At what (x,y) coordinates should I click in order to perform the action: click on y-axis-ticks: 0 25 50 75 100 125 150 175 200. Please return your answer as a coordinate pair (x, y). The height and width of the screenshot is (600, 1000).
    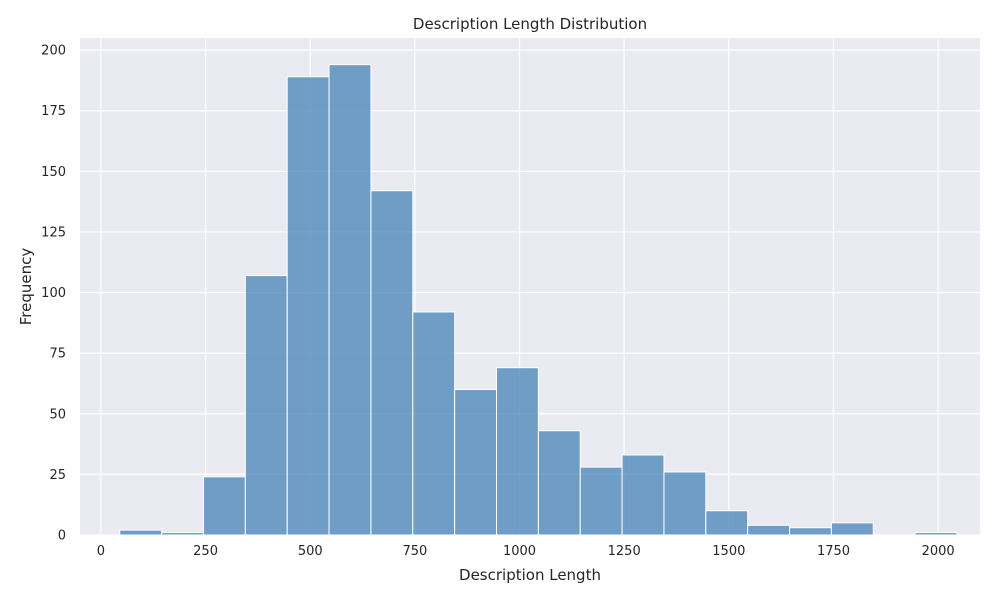
    Looking at the image, I should click on (53, 294).